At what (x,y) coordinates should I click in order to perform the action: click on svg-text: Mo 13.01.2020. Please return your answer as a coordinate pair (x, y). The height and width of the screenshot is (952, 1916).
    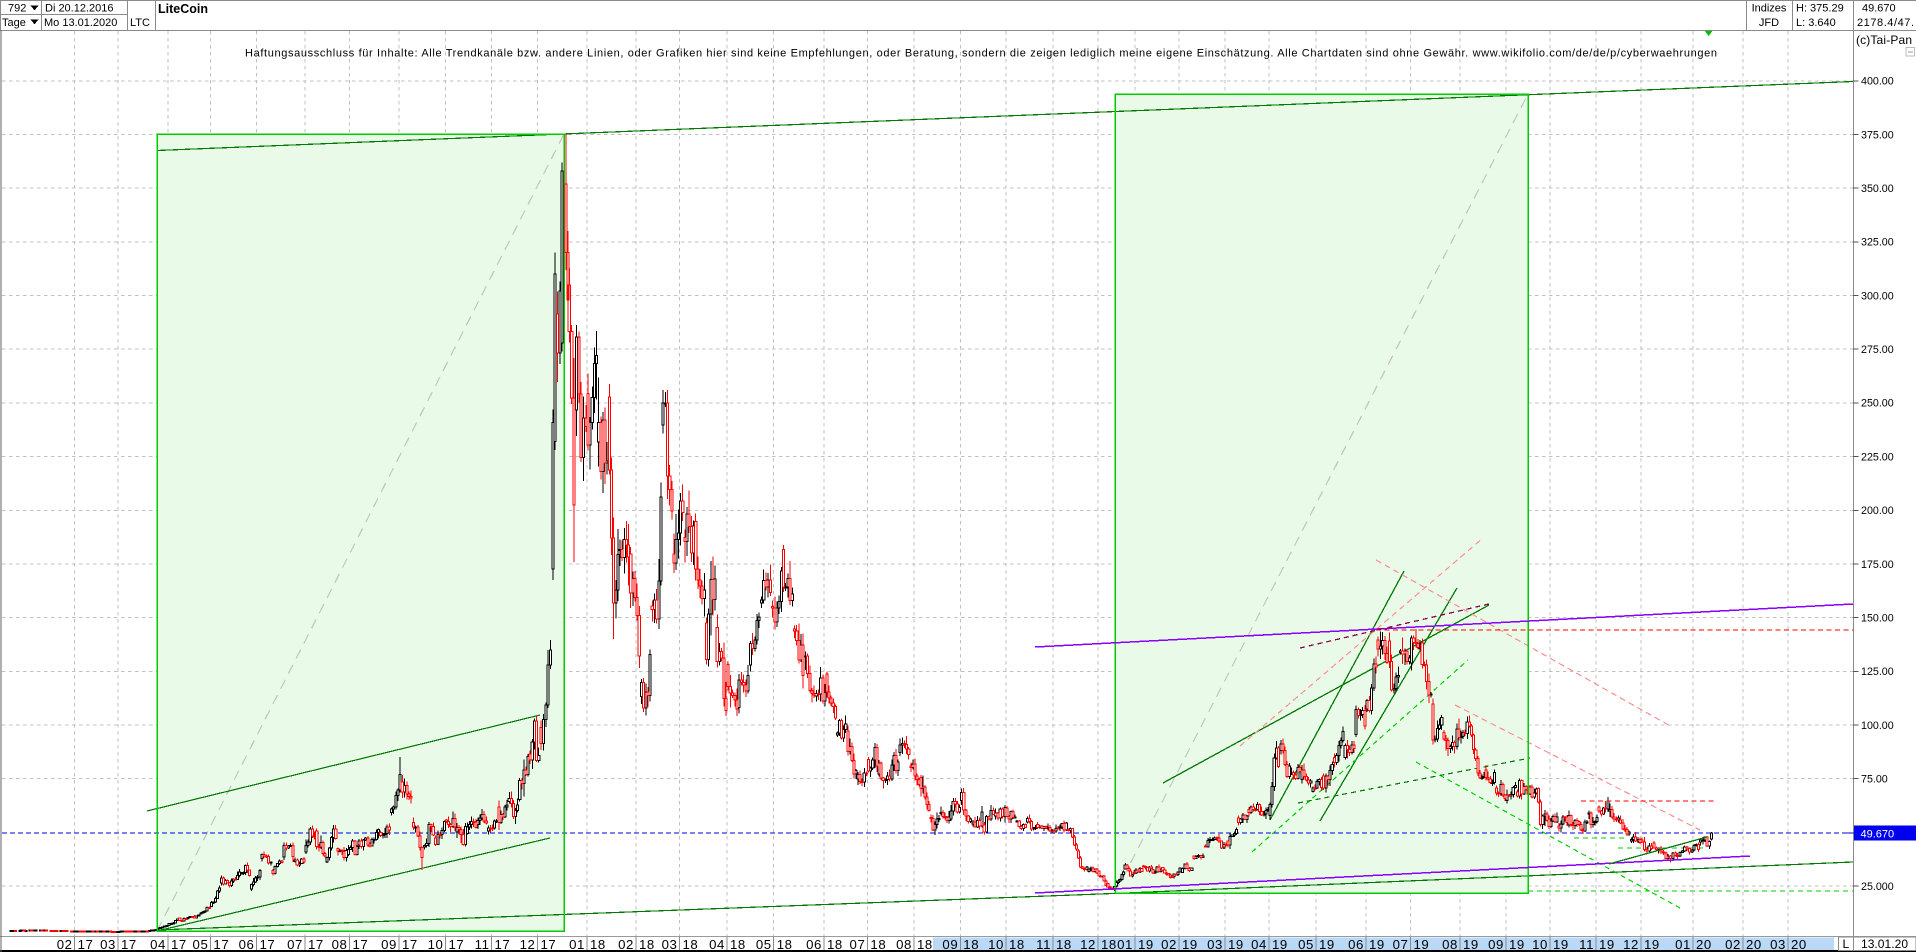
    Looking at the image, I should click on (80, 23).